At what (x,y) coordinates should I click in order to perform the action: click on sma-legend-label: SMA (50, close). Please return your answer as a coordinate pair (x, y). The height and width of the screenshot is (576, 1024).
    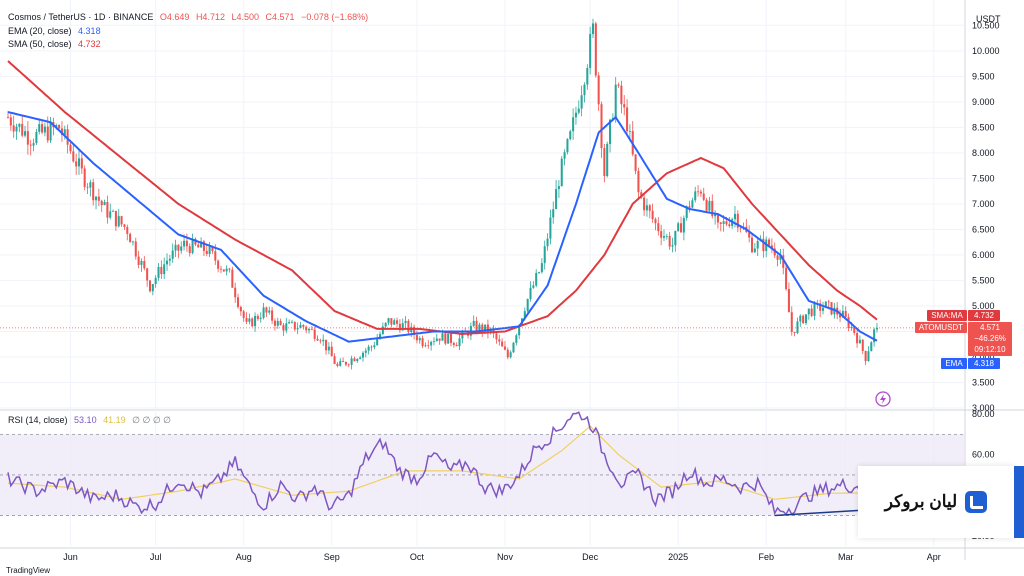
    Looking at the image, I should click on (40, 44).